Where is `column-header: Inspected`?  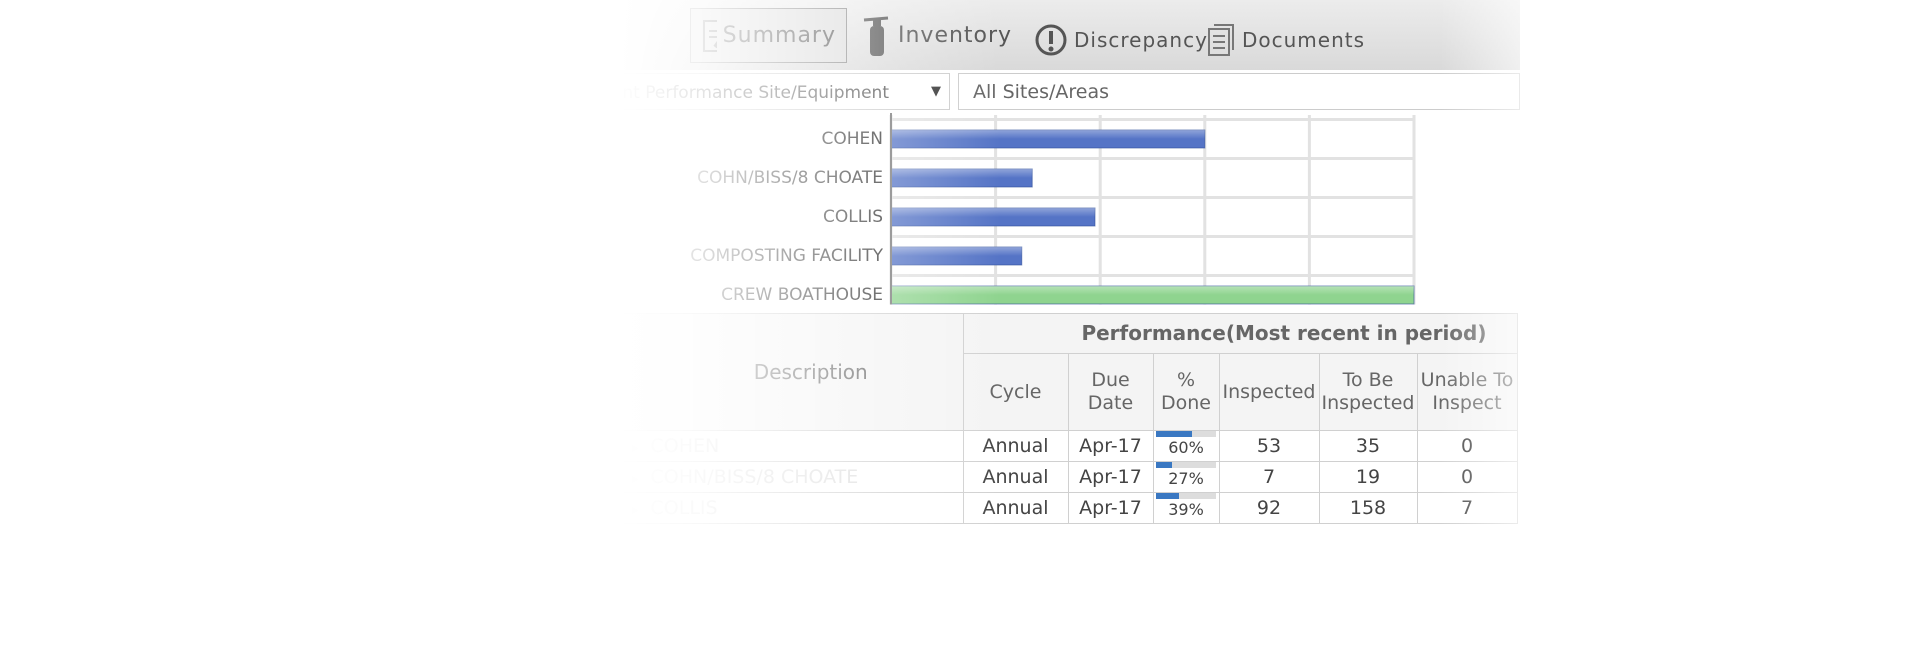
column-header: Inspected is located at coordinates (1269, 392).